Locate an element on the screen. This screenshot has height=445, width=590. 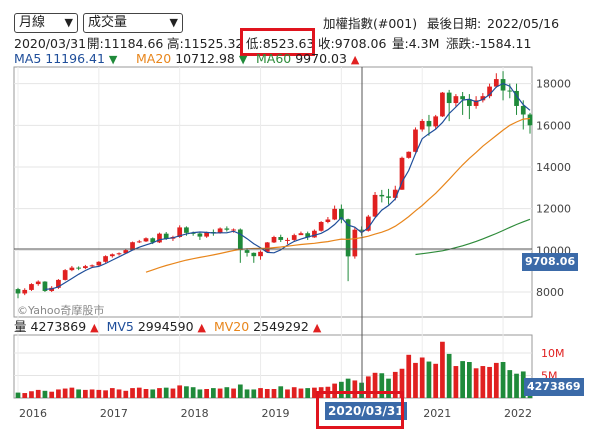
ma60-value: 9970.03 is located at coordinates (321, 58).